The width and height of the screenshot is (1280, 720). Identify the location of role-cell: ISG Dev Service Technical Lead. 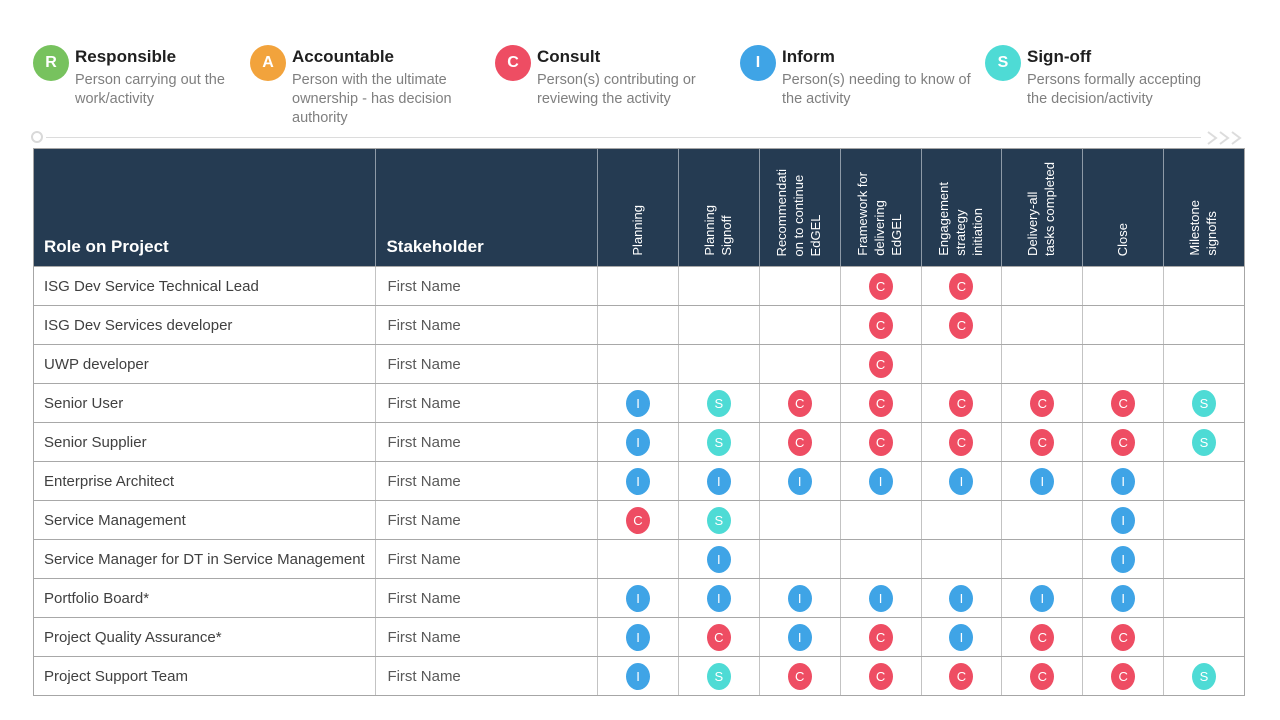
(151, 286).